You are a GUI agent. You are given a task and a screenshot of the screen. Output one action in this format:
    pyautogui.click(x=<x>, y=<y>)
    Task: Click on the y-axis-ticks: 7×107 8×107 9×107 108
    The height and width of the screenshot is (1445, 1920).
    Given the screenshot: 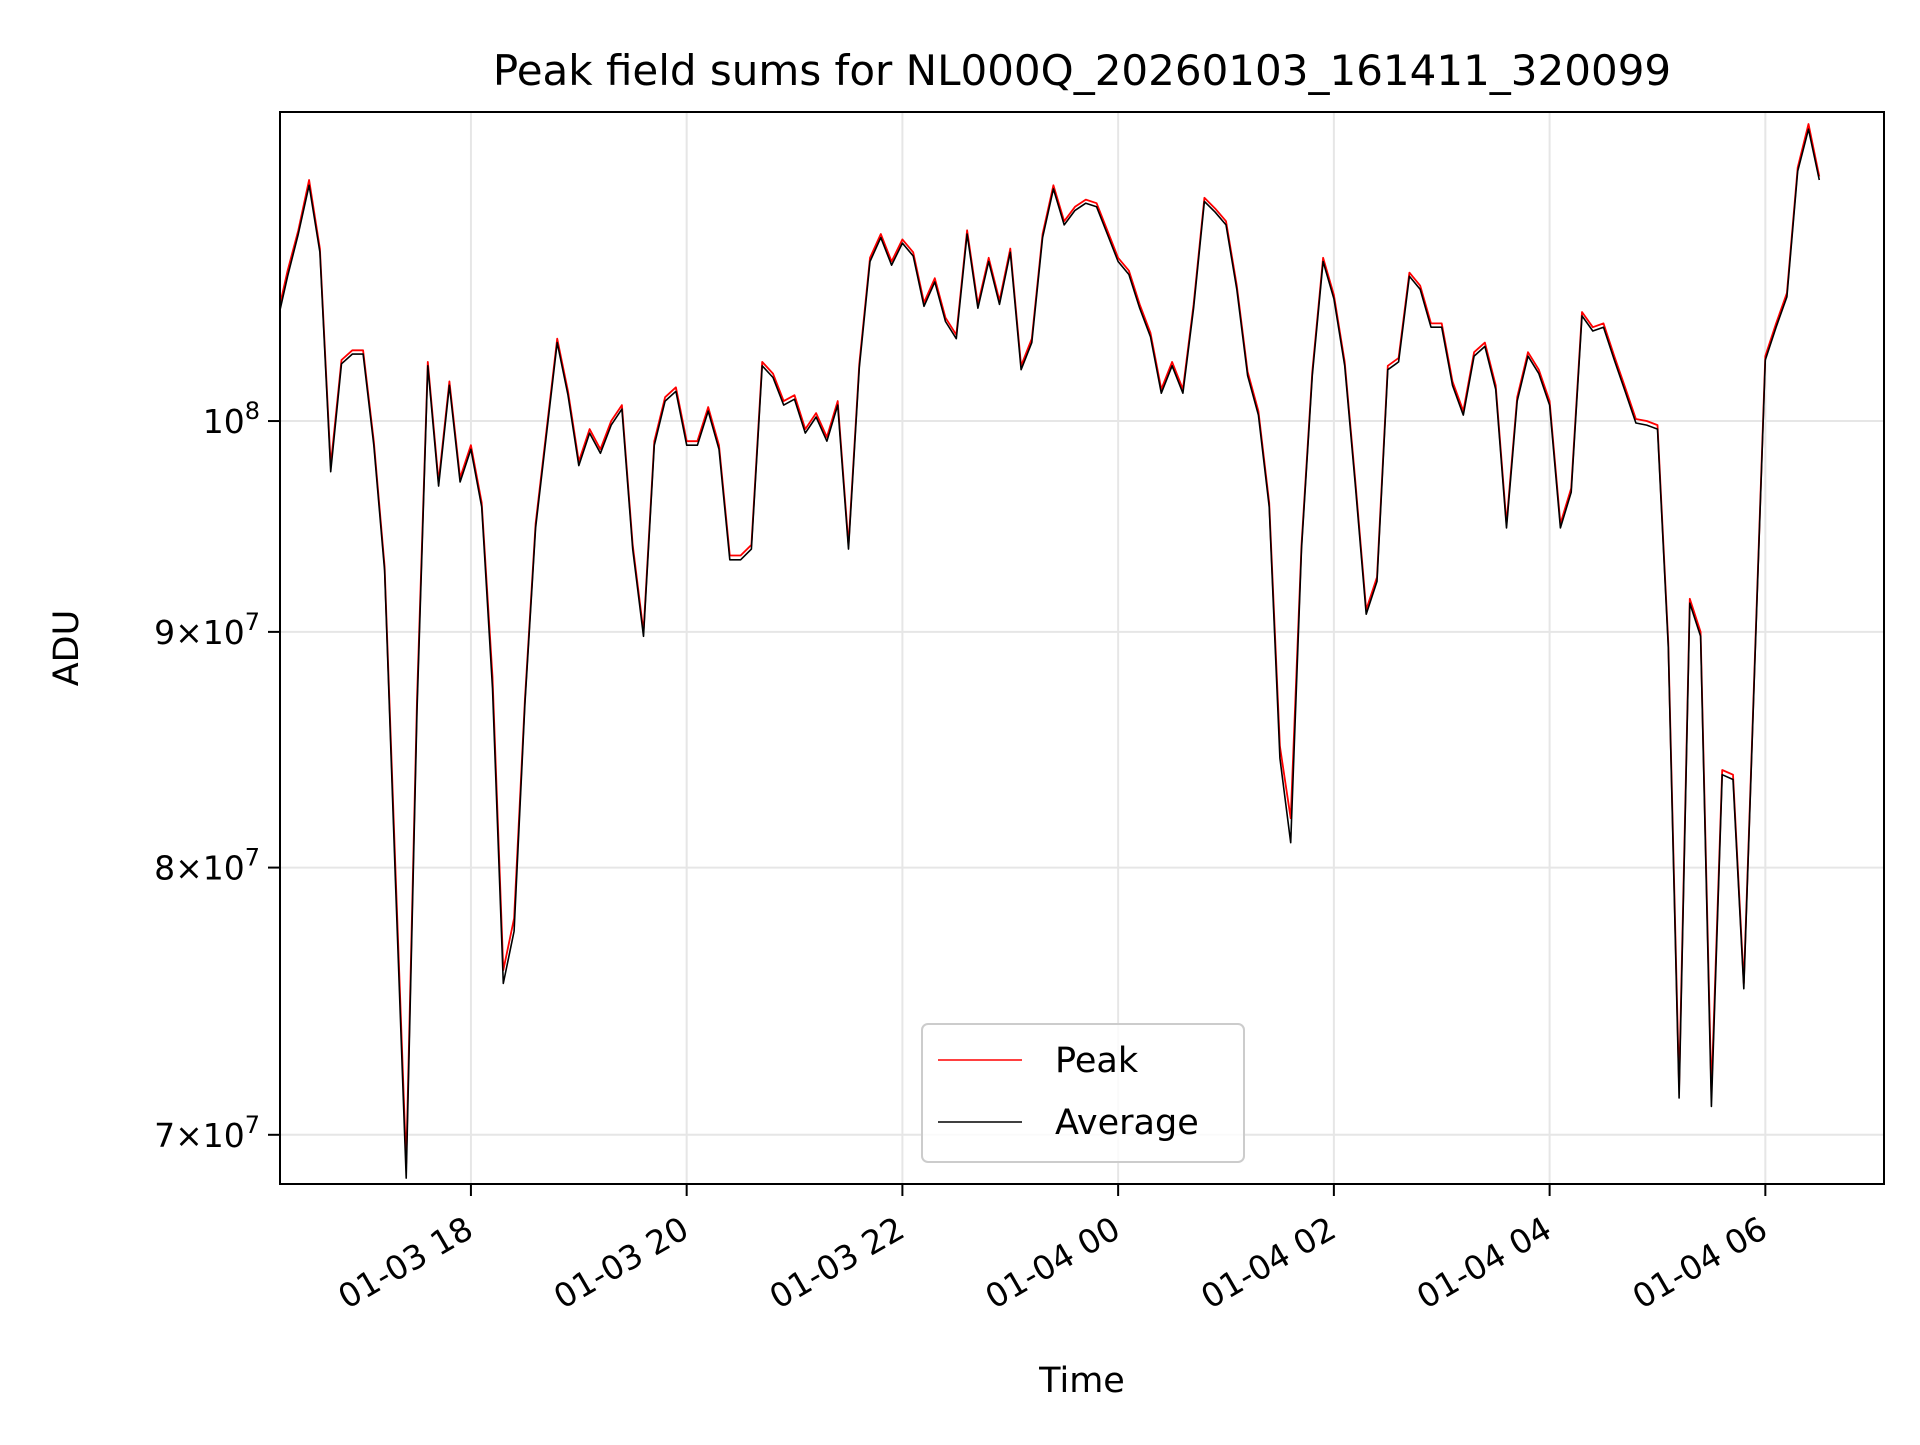 What is the action you would take?
    pyautogui.click(x=217, y=776)
    